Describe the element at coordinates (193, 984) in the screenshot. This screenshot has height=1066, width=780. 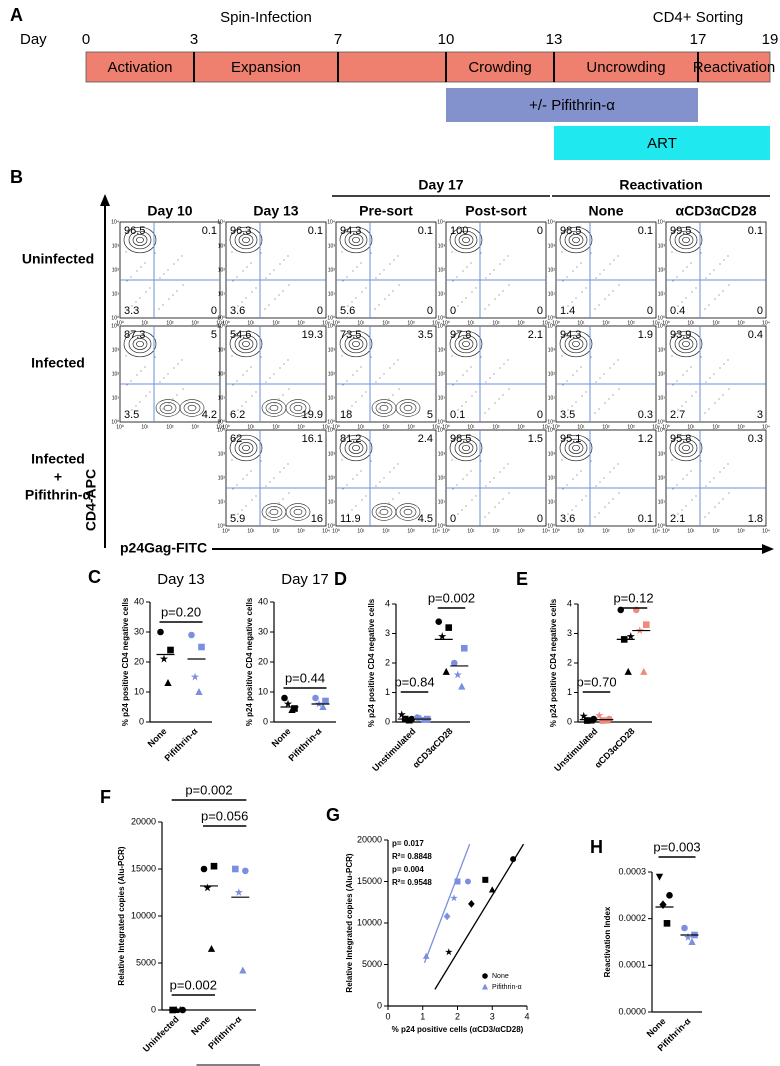
I see `p-value: p=0.002` at that location.